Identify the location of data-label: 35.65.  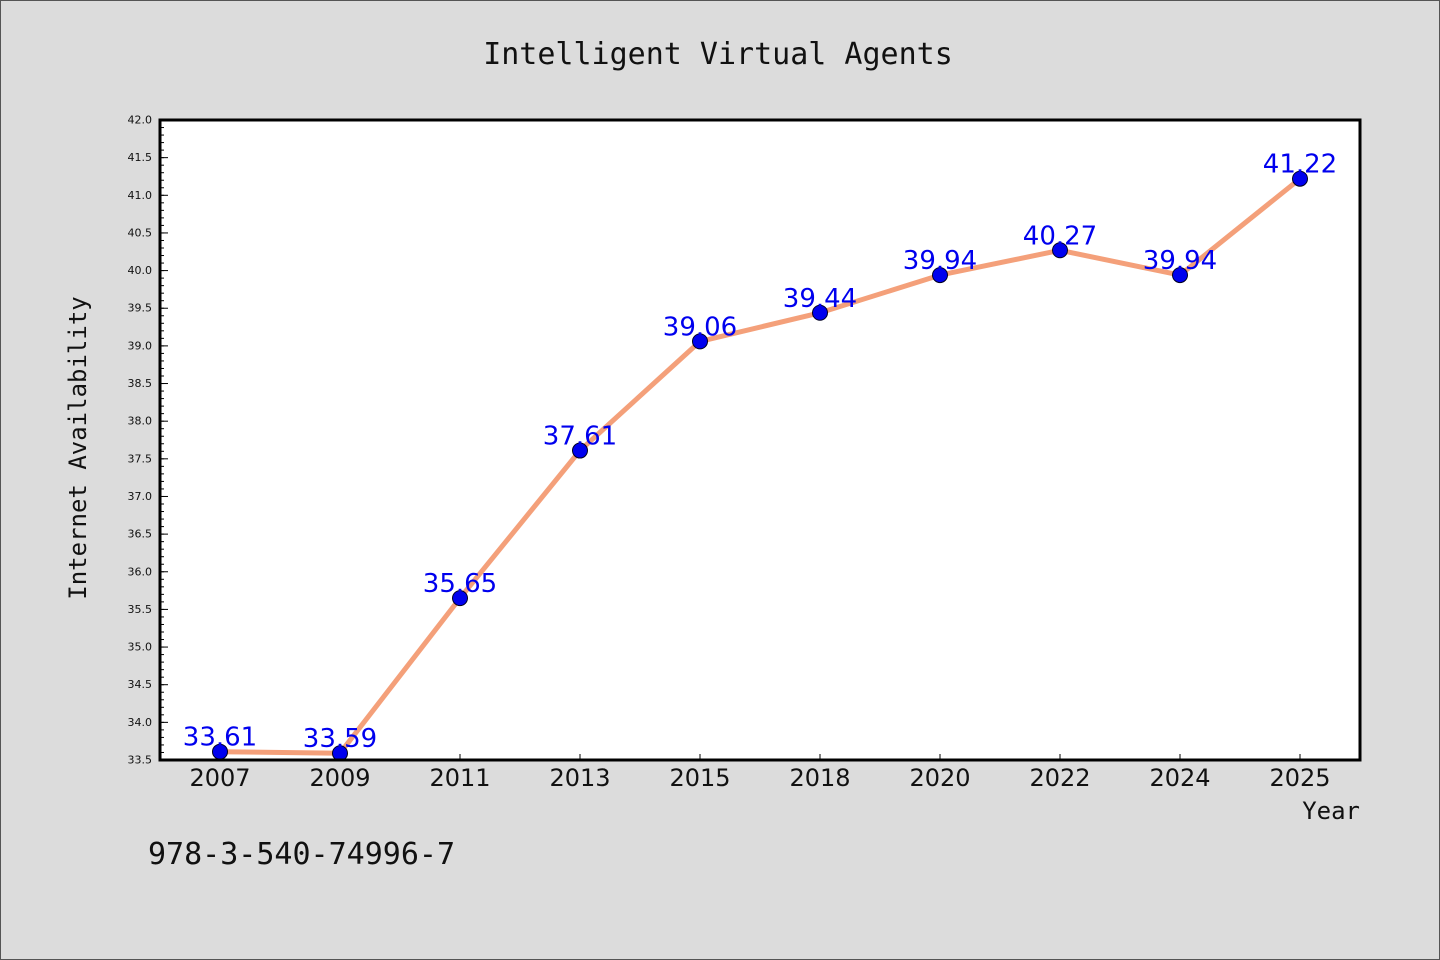
(460, 584).